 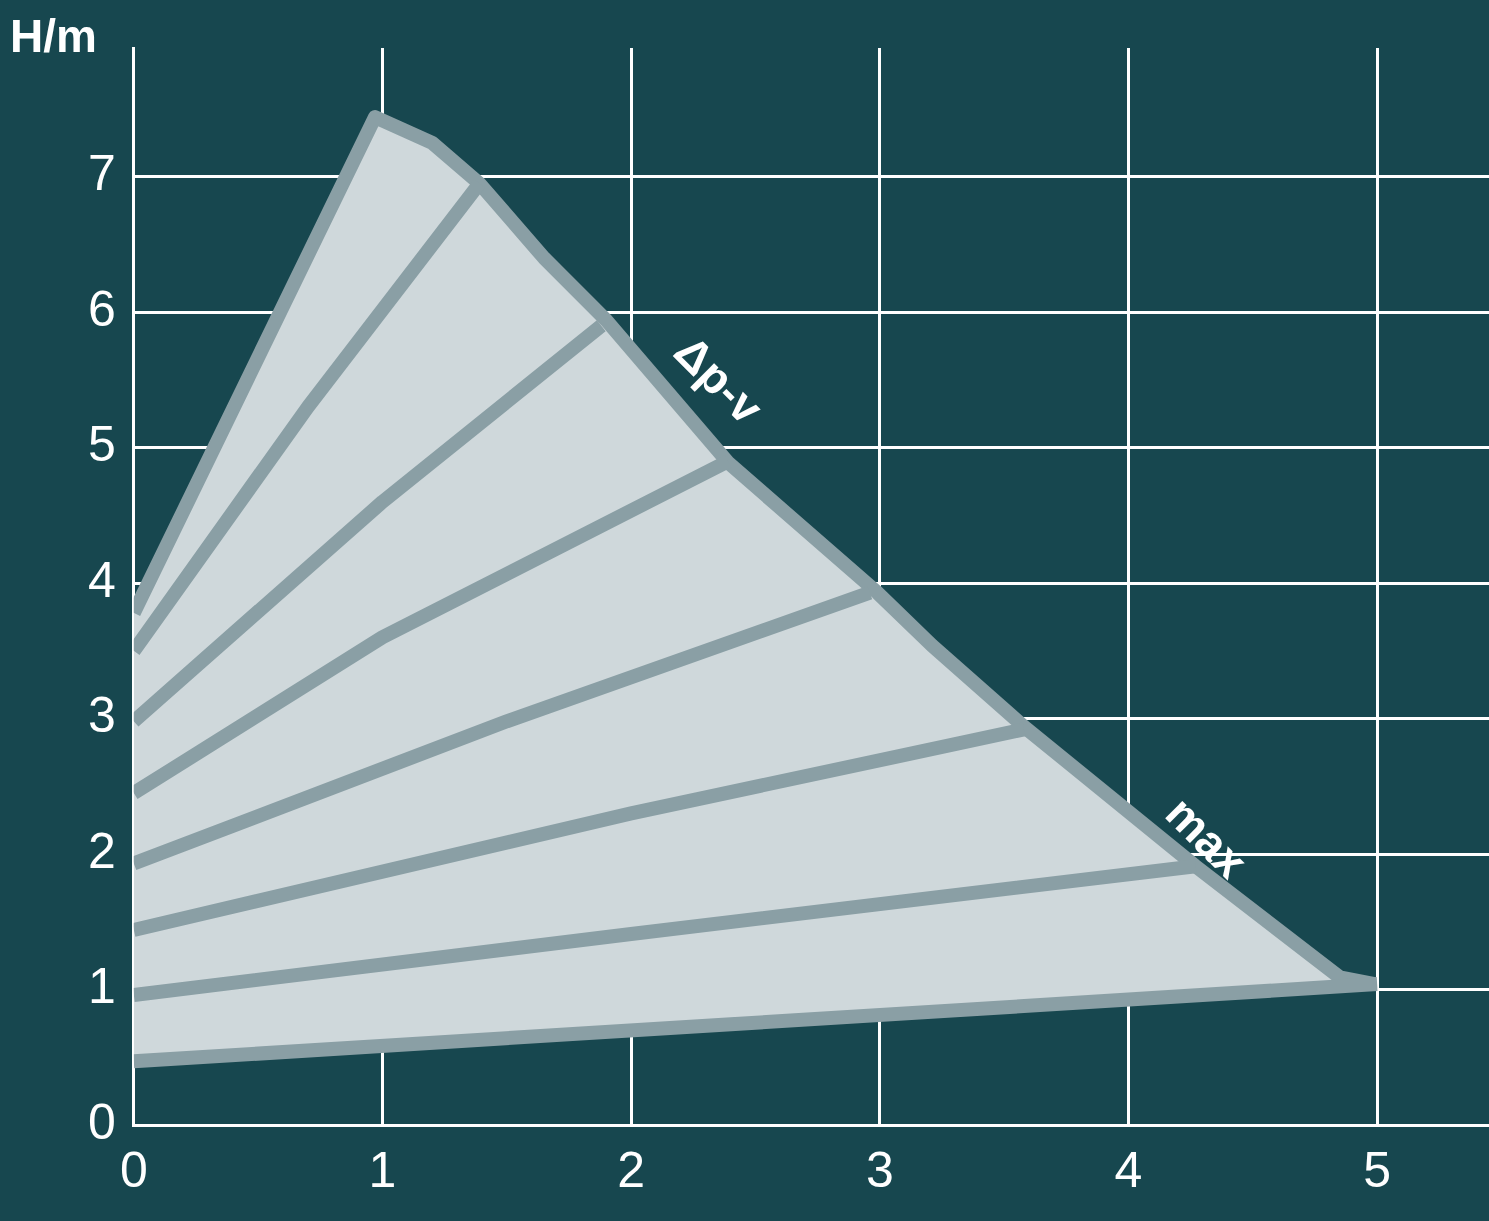 I want to click on y-tick-label: 4, so click(x=102, y=579).